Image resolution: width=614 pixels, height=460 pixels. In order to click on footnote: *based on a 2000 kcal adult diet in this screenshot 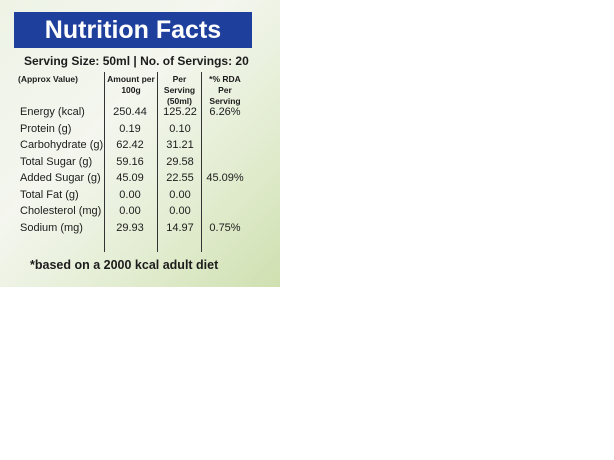, I will do `click(124, 265)`.